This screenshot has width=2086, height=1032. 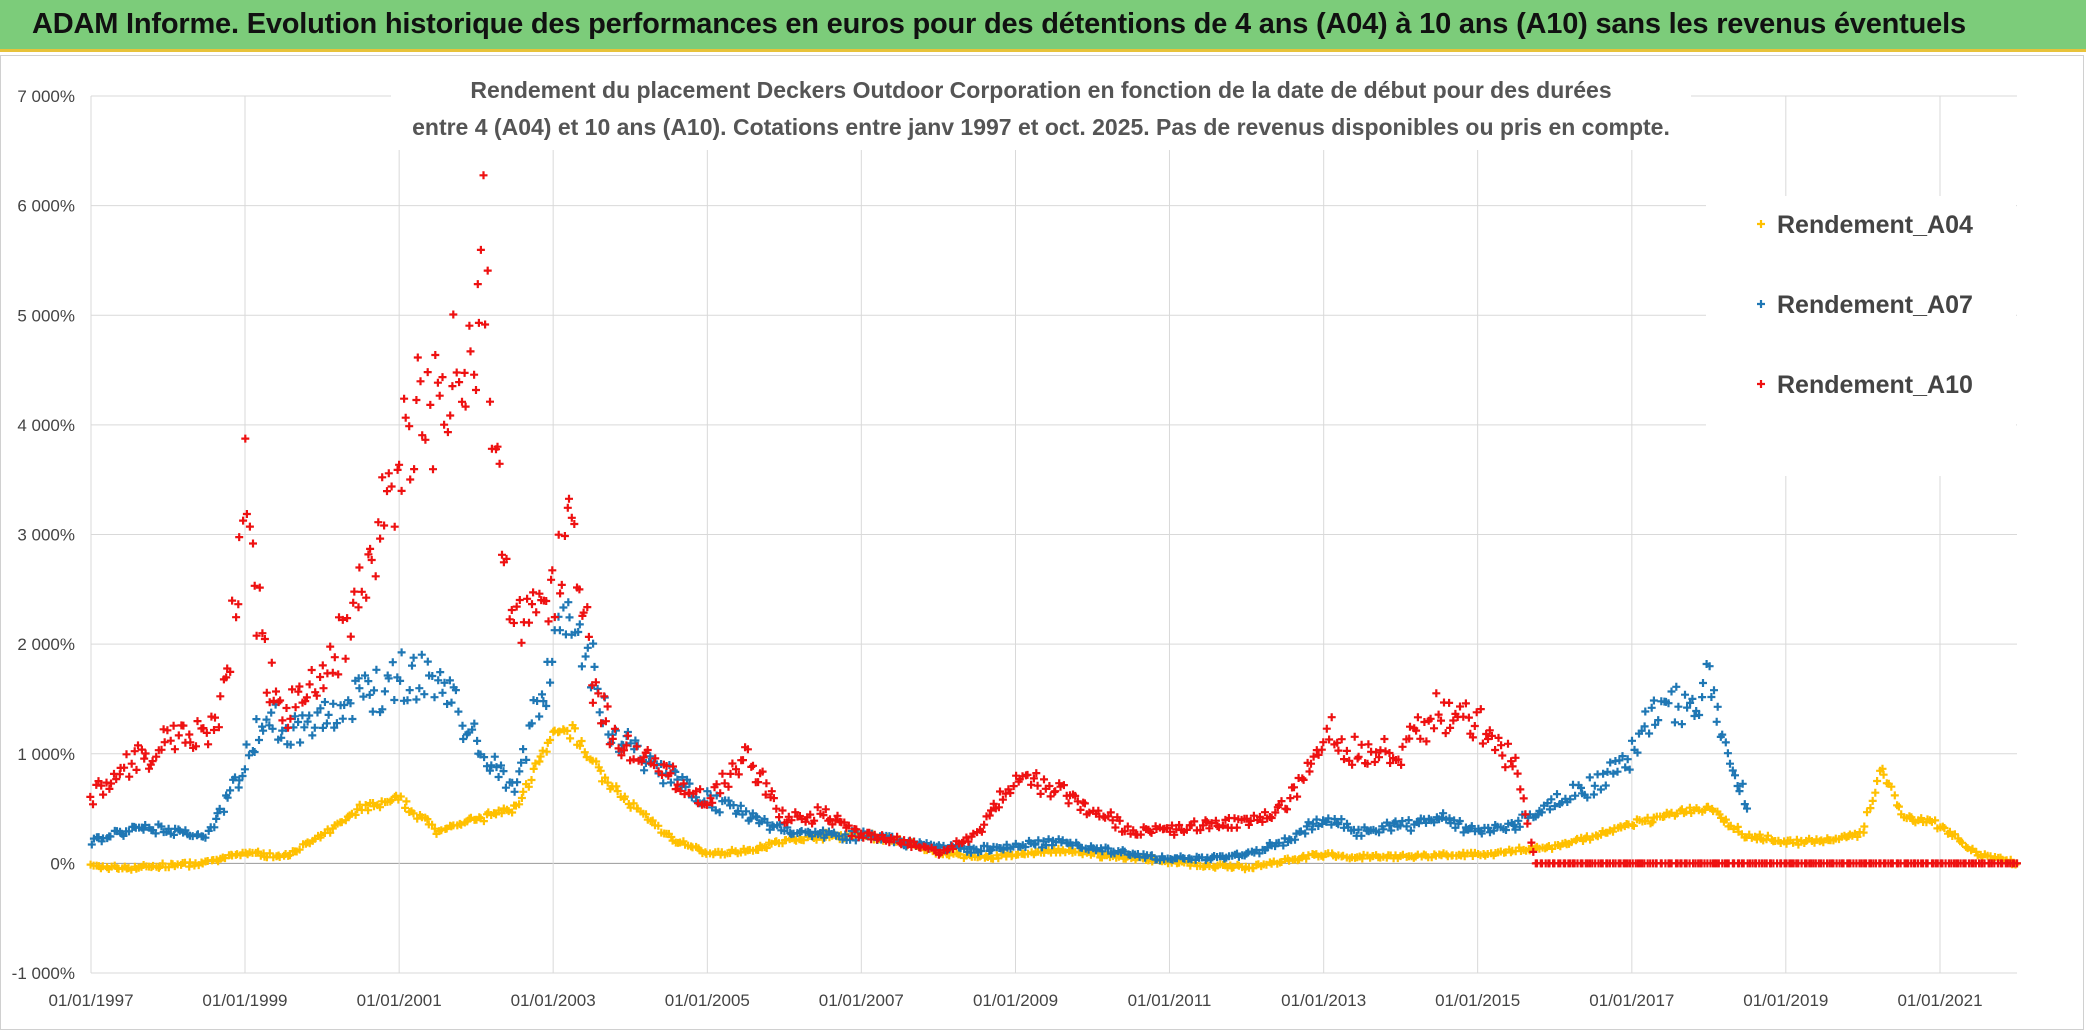 What do you see at coordinates (1477, 1000) in the screenshot?
I see `x-tick-label: 01/01/2015` at bounding box center [1477, 1000].